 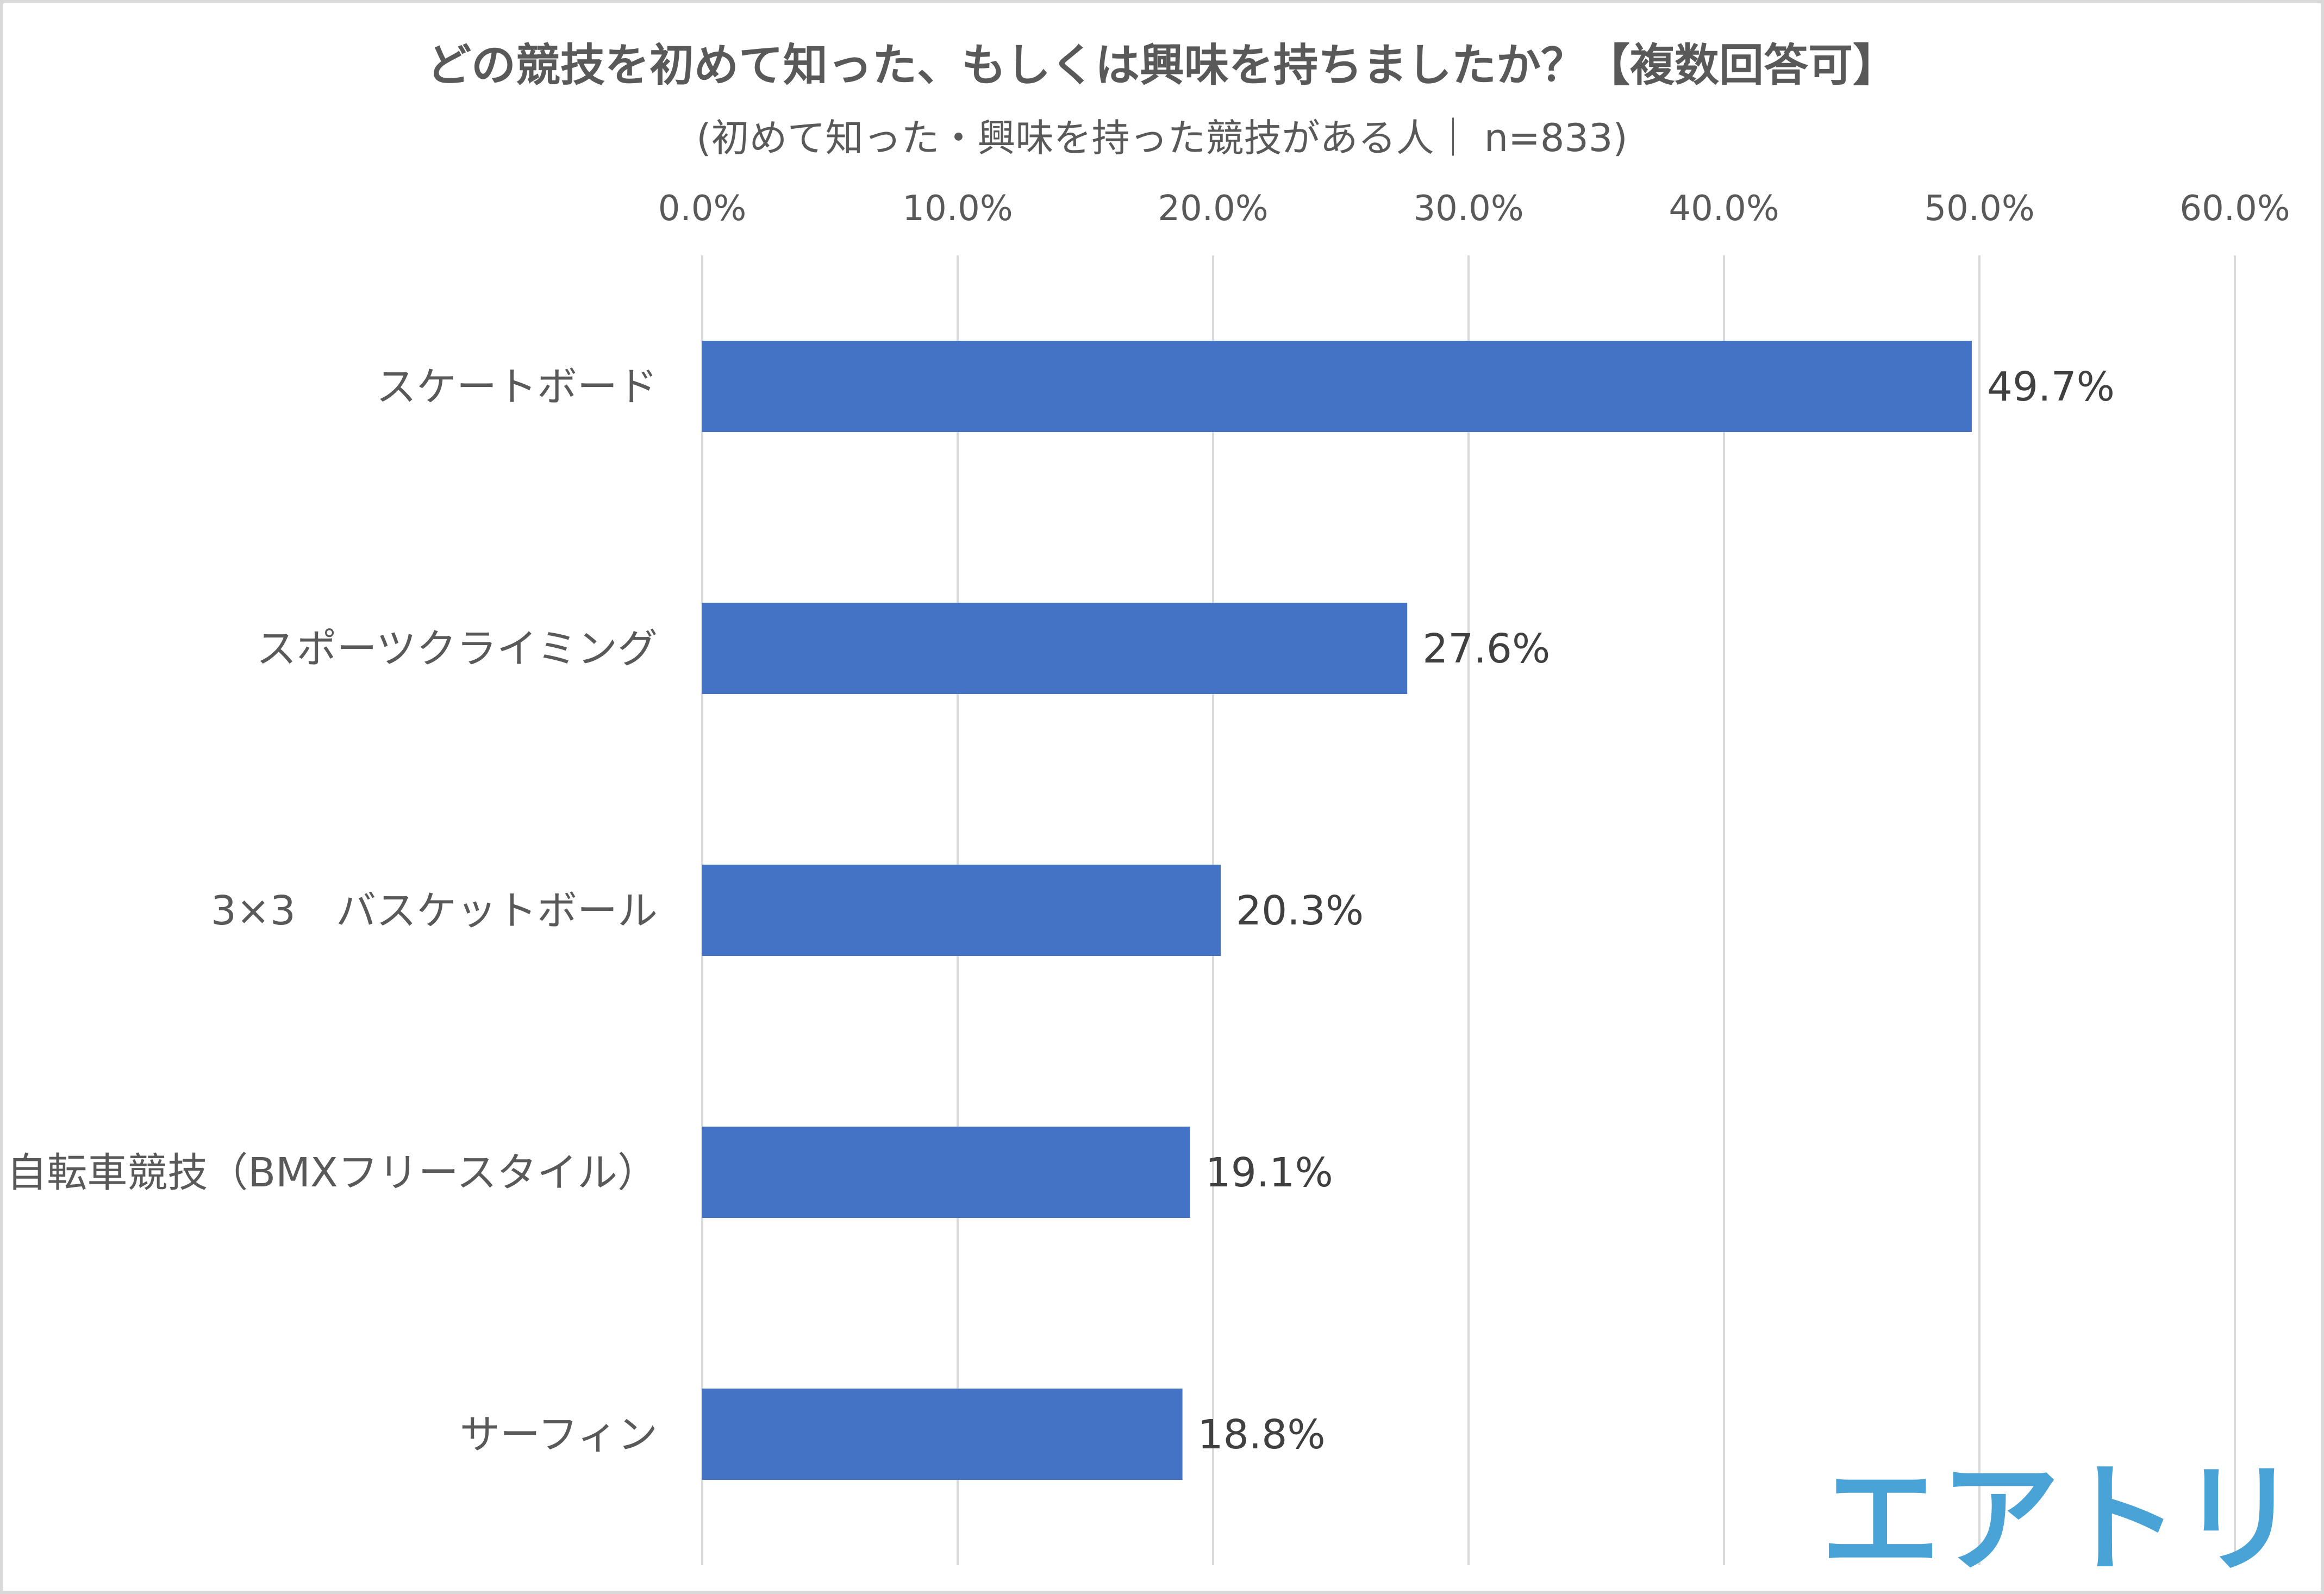 I want to click on x-tick-label: 0.0%, so click(x=702, y=209).